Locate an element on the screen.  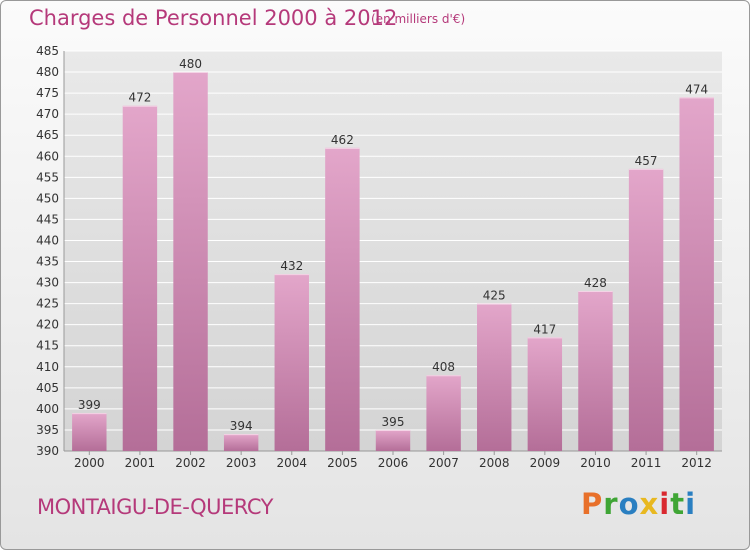
y-tick-label: 420 is located at coordinates (47, 325).